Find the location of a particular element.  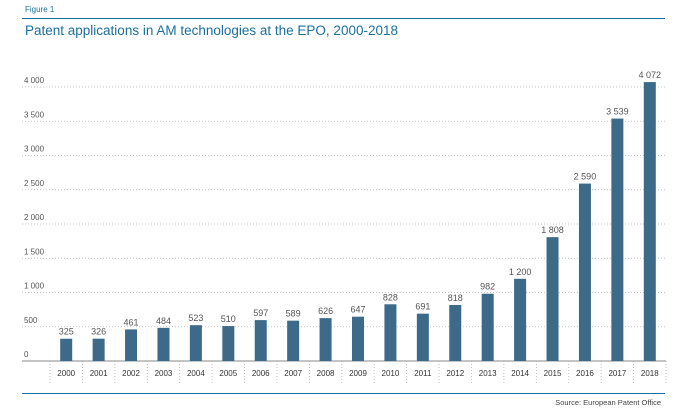

y-tick-label: 1 500 is located at coordinates (34, 251).